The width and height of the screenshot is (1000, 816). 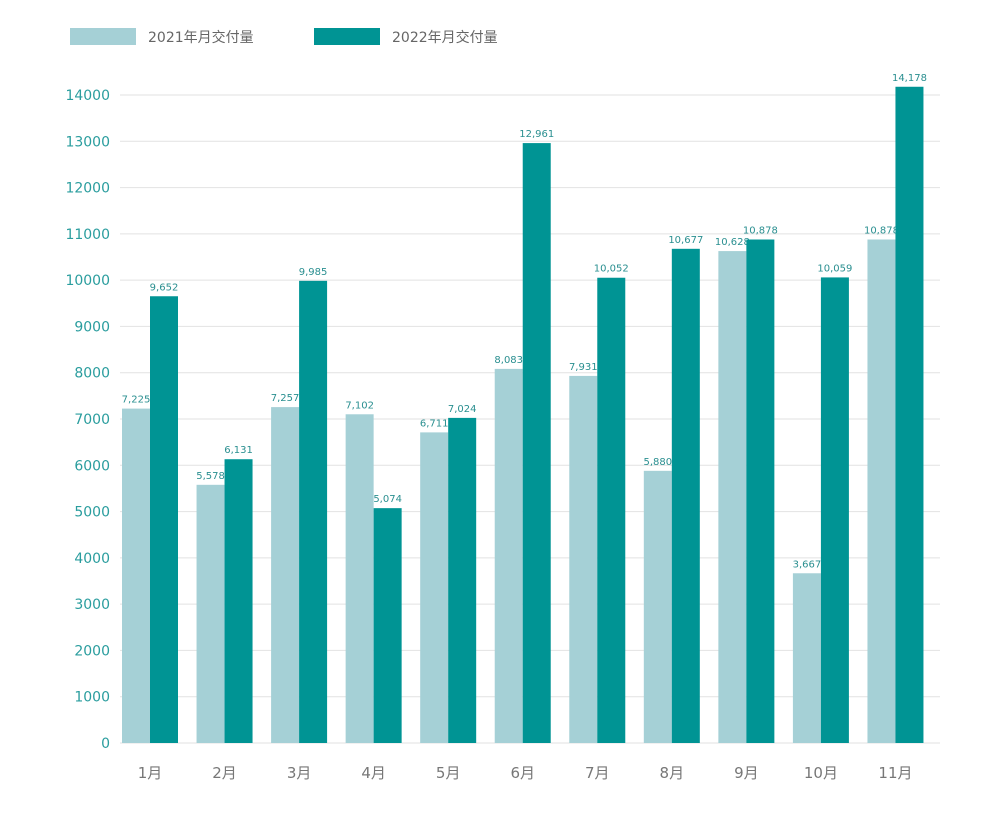 What do you see at coordinates (895, 773) in the screenshot?
I see `x-tick-label: 11月` at bounding box center [895, 773].